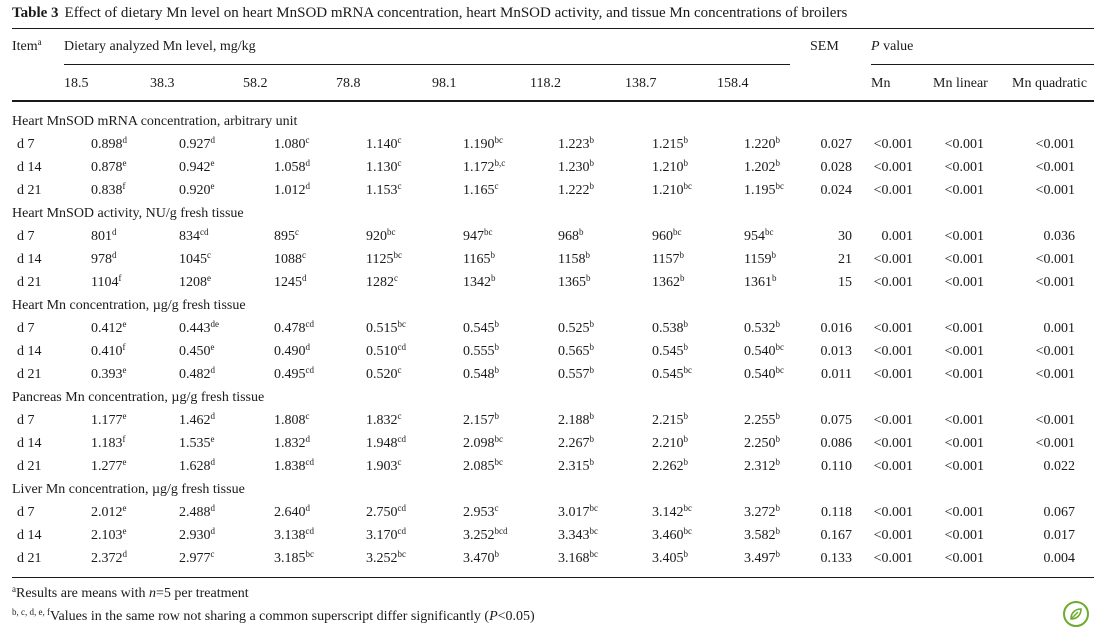 The image size is (1098, 634). What do you see at coordinates (892, 46) in the screenshot?
I see `column-header-pvalue: P value` at bounding box center [892, 46].